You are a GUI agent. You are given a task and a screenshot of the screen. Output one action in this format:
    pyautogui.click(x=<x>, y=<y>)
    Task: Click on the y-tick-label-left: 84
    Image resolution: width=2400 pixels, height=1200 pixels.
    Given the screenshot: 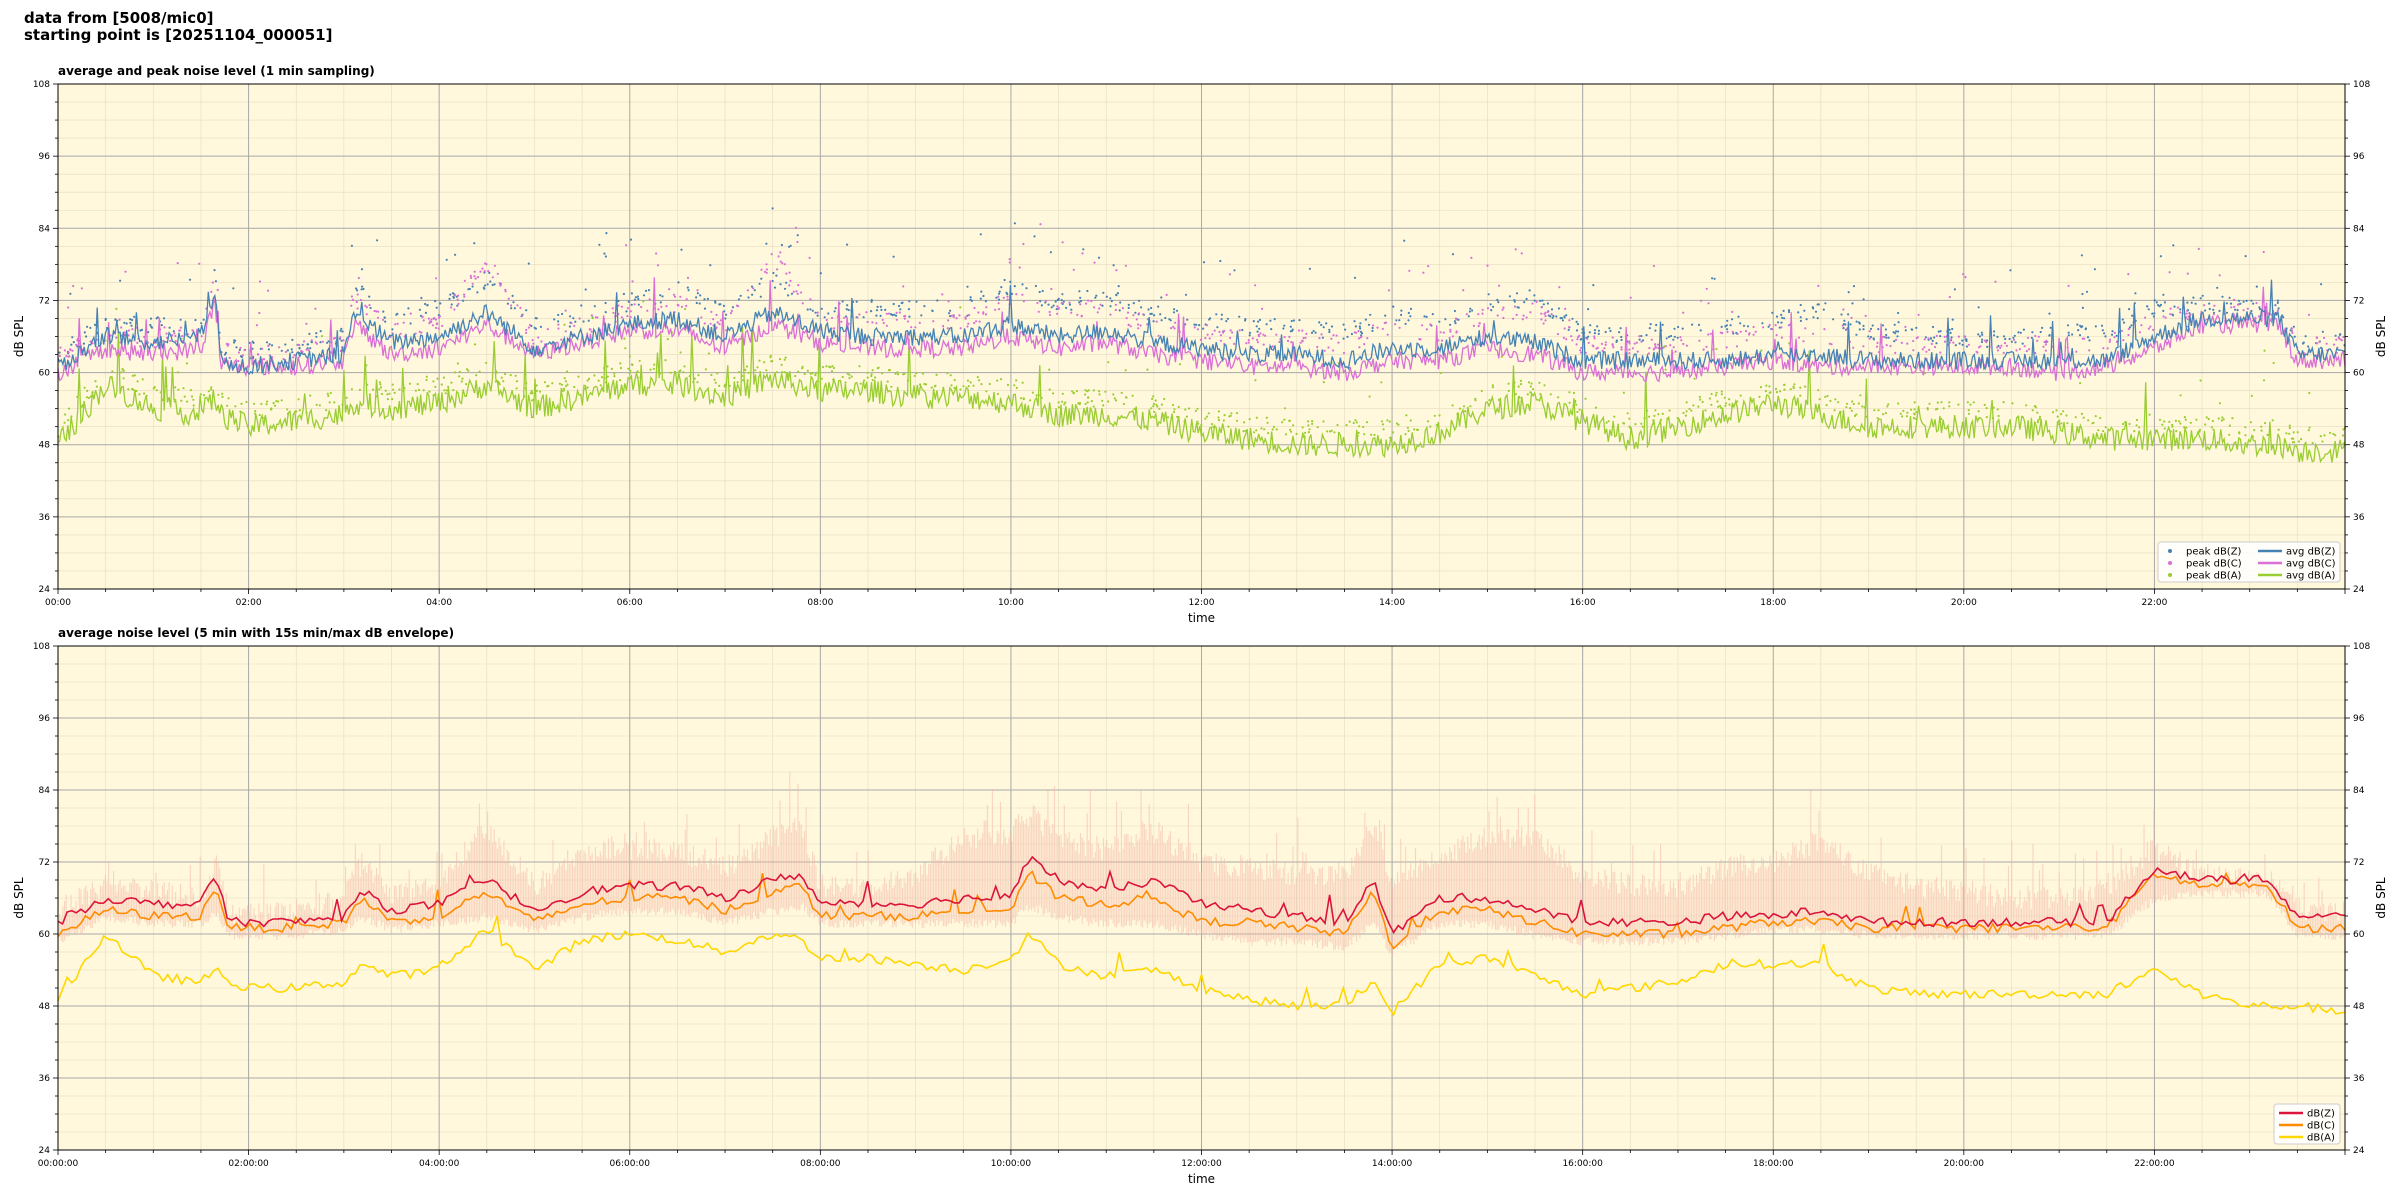 What is the action you would take?
    pyautogui.click(x=45, y=791)
    